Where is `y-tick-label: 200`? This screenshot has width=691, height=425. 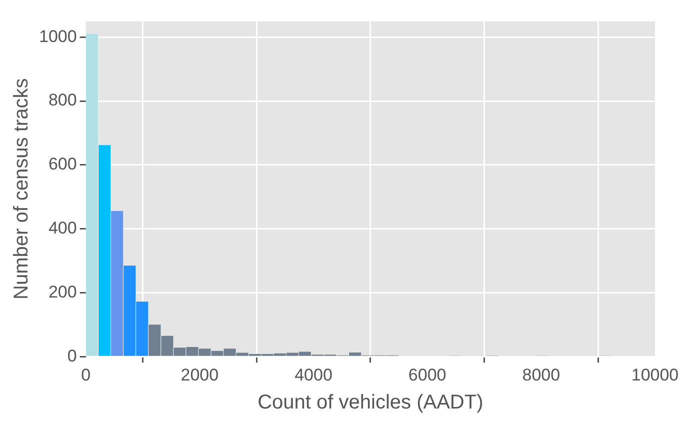 y-tick-label: 200 is located at coordinates (62, 292).